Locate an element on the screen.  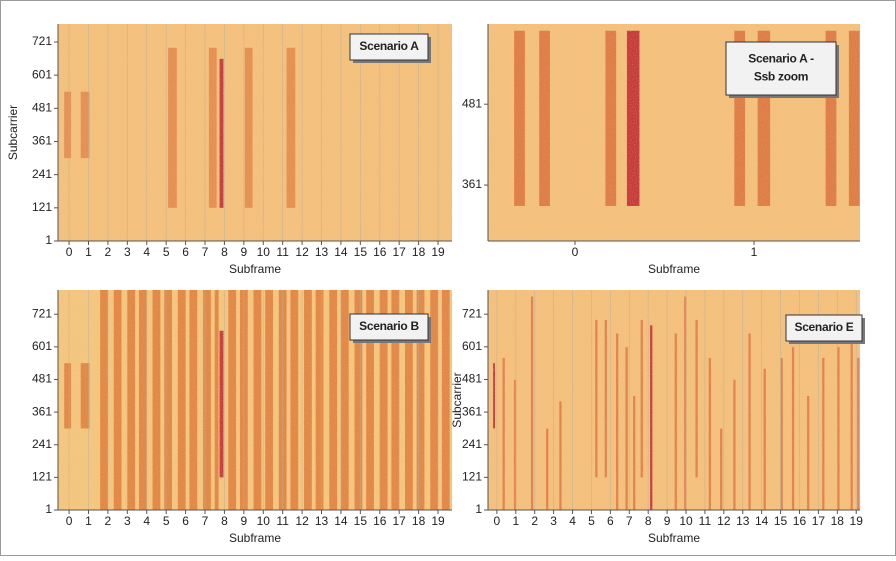
annotation: Scenario E is located at coordinates (823, 327).